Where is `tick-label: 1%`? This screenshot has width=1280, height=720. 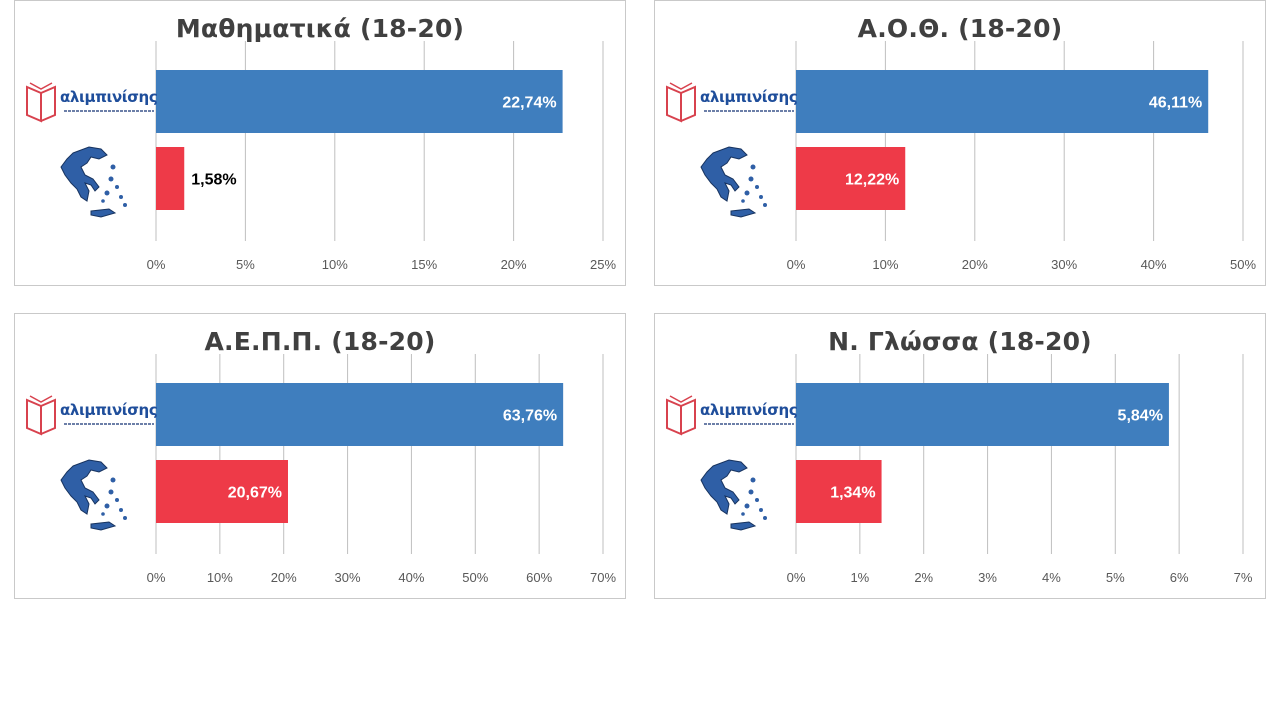 tick-label: 1% is located at coordinates (859, 577).